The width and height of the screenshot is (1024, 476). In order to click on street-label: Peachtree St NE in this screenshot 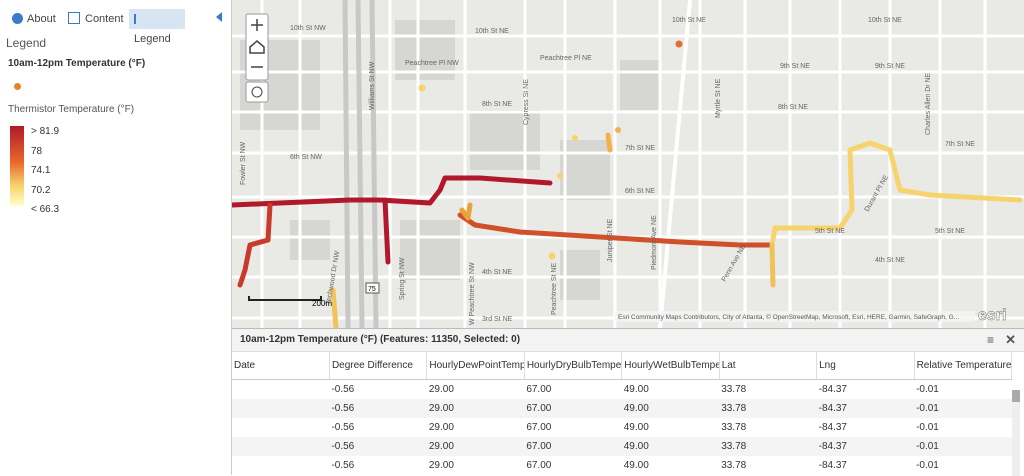, I will do `click(554, 289)`.